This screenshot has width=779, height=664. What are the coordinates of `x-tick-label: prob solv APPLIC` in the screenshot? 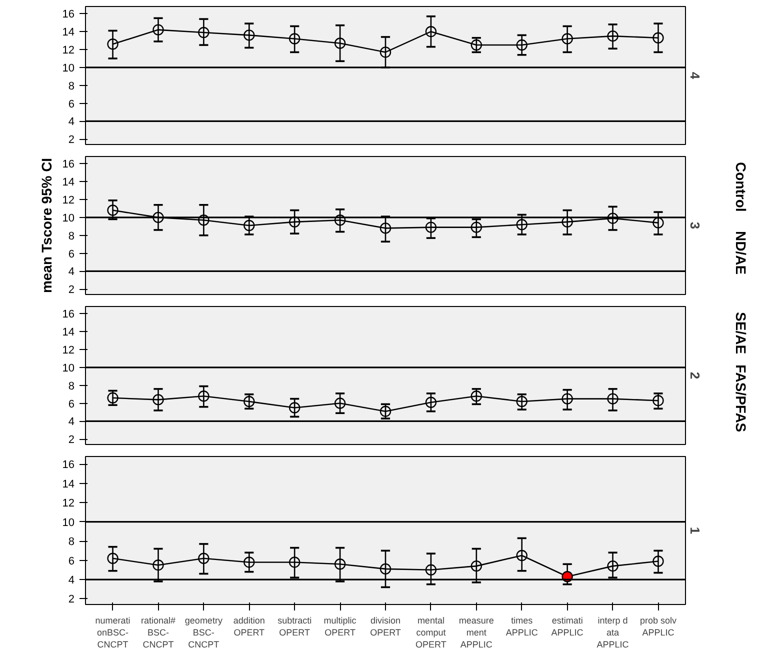 It's located at (658, 627).